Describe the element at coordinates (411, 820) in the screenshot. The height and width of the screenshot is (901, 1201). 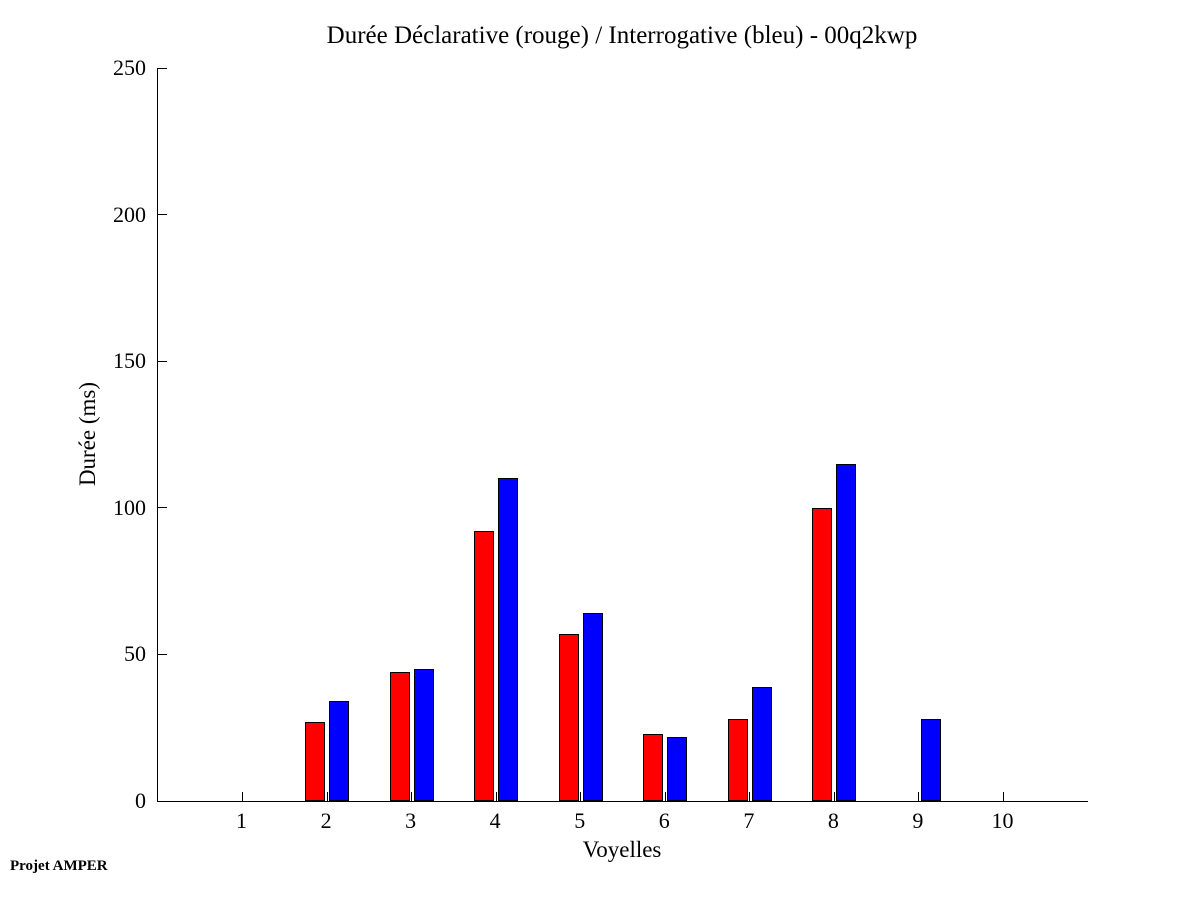
I see `x-tick-label: 3` at that location.